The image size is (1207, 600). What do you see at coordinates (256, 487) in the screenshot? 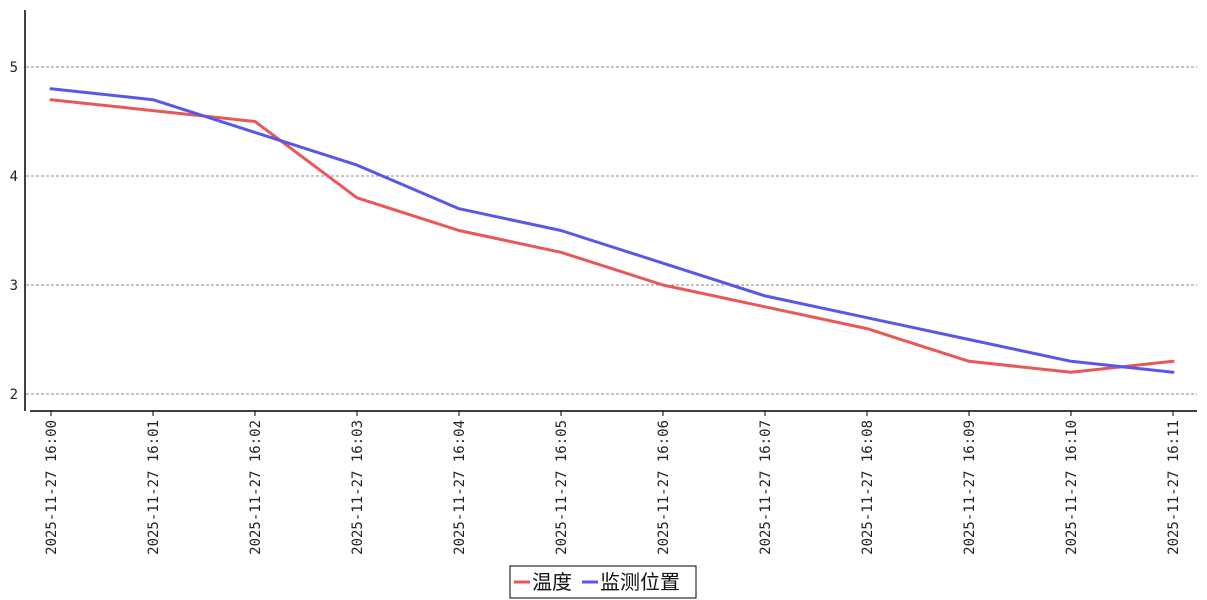
I see `x-tick-label: 2025-11-27 16:02` at bounding box center [256, 487].